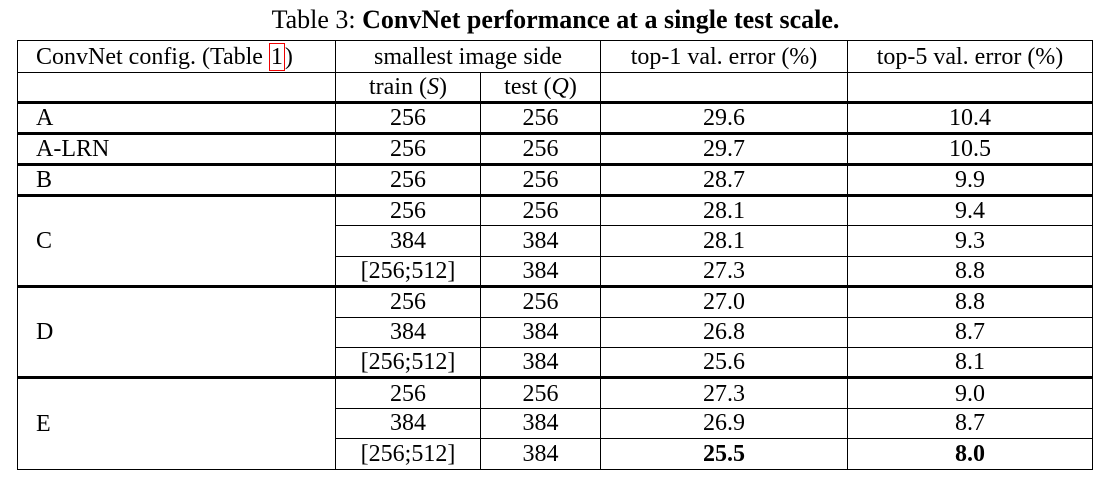  Describe the element at coordinates (724, 423) in the screenshot. I see `top1-cell: 26.9` at that location.